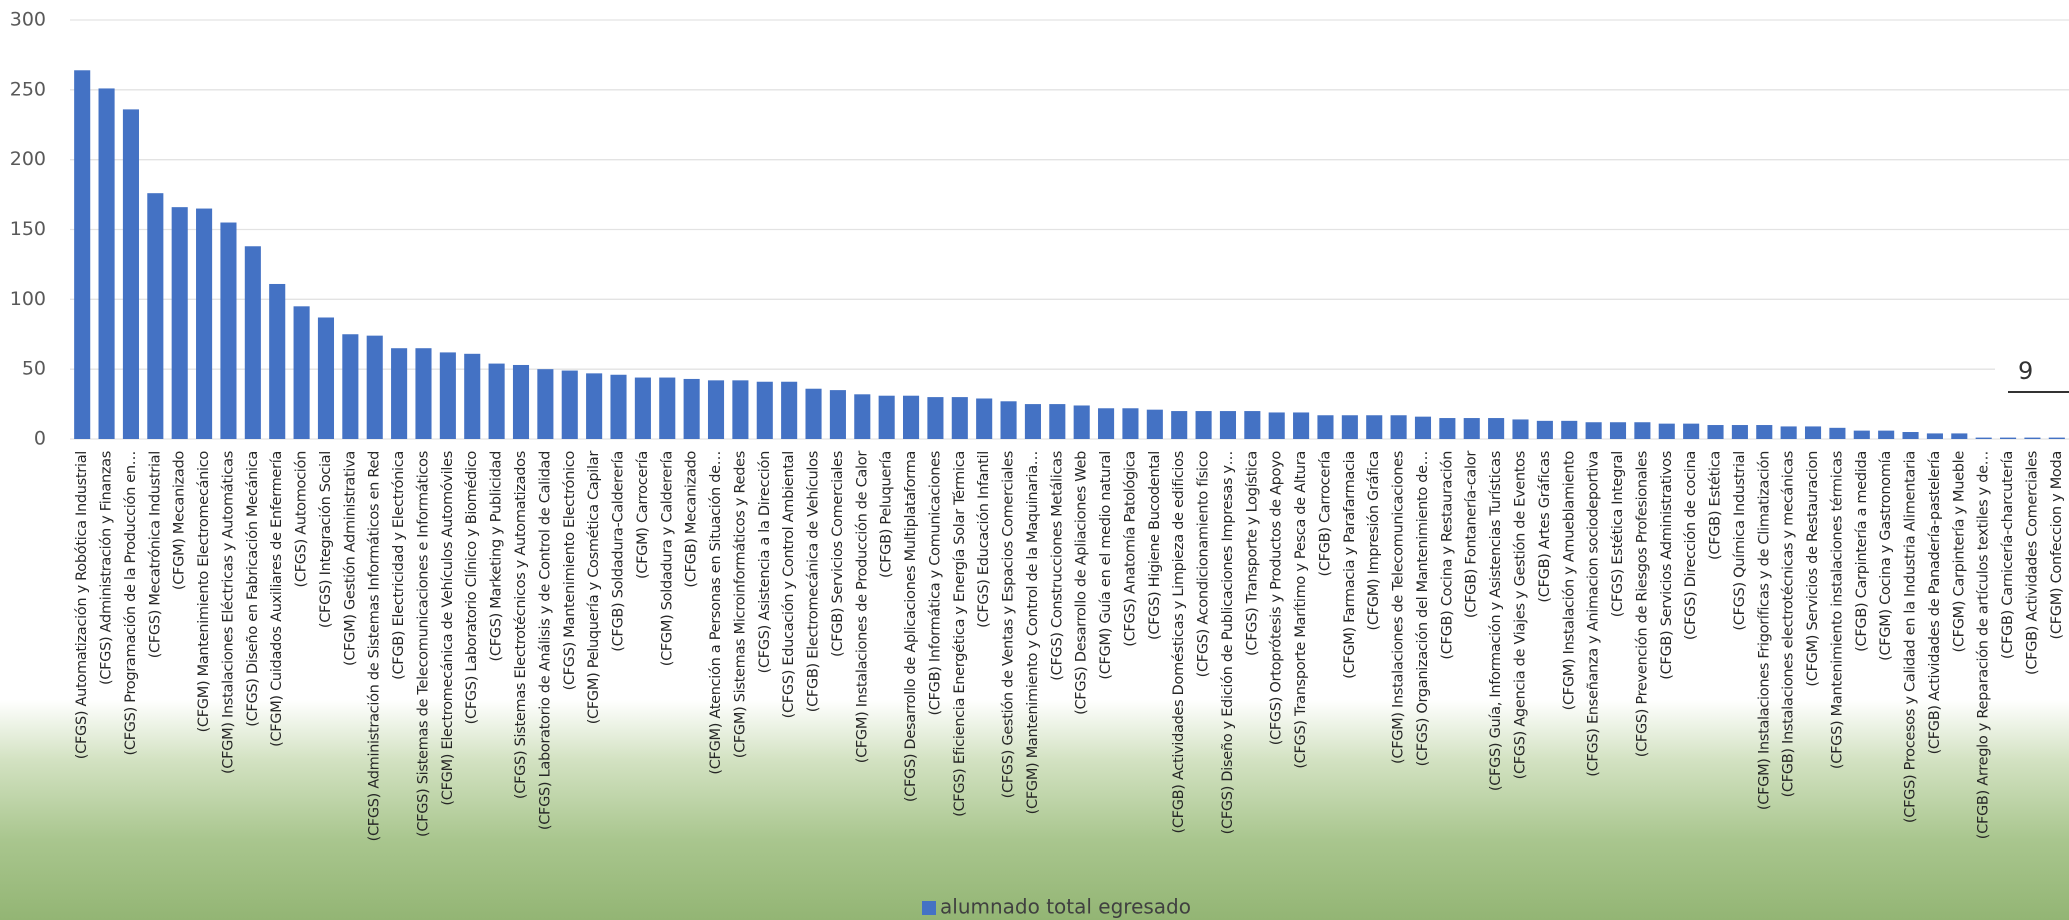 The image size is (2069, 920). What do you see at coordinates (984, 539) in the screenshot?
I see `x-tick-label: (CFGS) Educación Infantil` at bounding box center [984, 539].